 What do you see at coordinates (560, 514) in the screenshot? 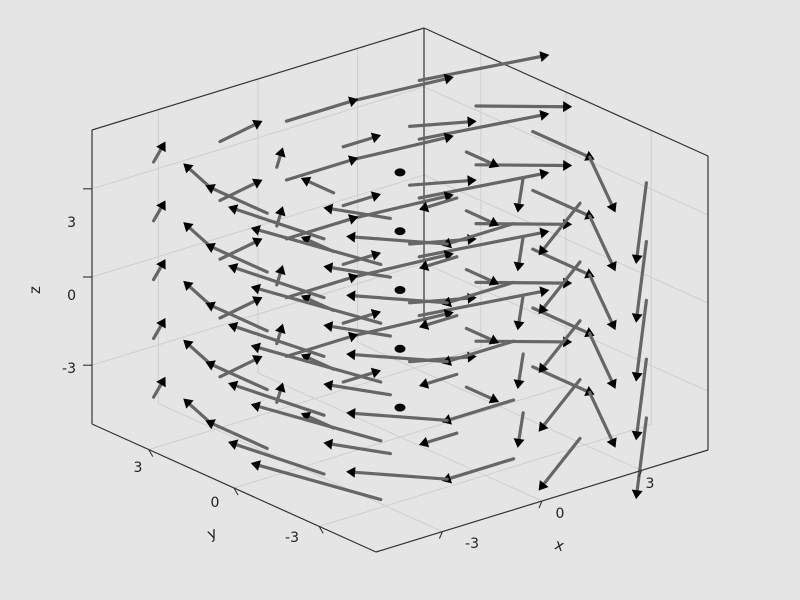
I see `x-tick-label-1: 0` at bounding box center [560, 514].